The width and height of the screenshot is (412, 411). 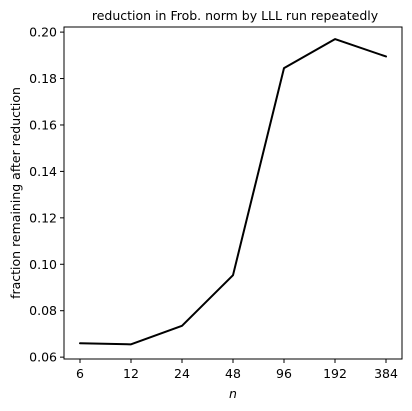 I want to click on x-tick-label: 192, so click(x=335, y=373).